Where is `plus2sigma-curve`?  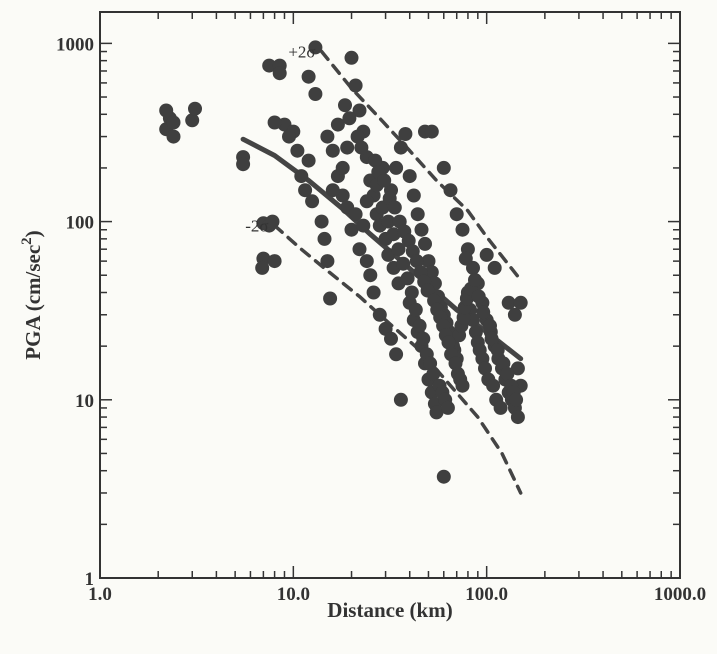
plus2sigma-curve is located at coordinates (421, 165).